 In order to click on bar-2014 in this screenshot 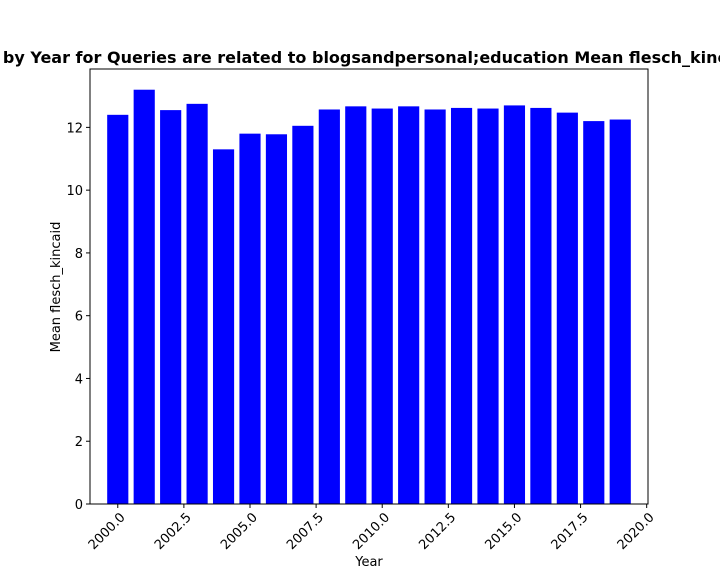, I will do `click(488, 306)`.